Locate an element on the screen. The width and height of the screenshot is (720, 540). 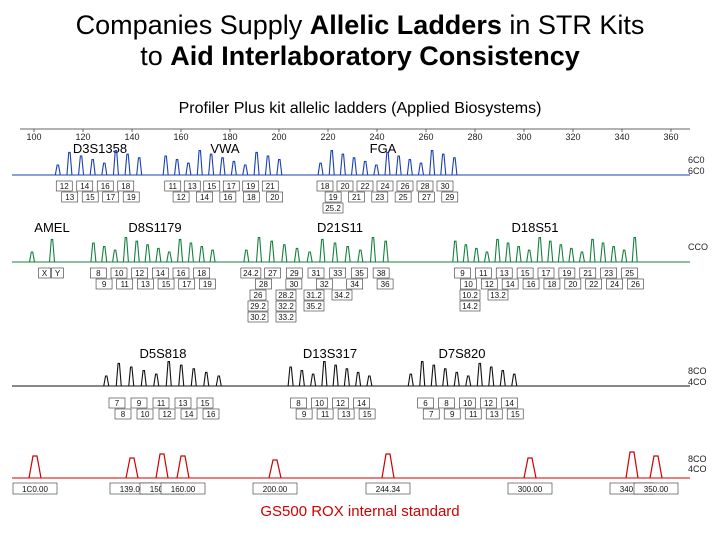
locus-name: D3S1358 is located at coordinates (100, 148).